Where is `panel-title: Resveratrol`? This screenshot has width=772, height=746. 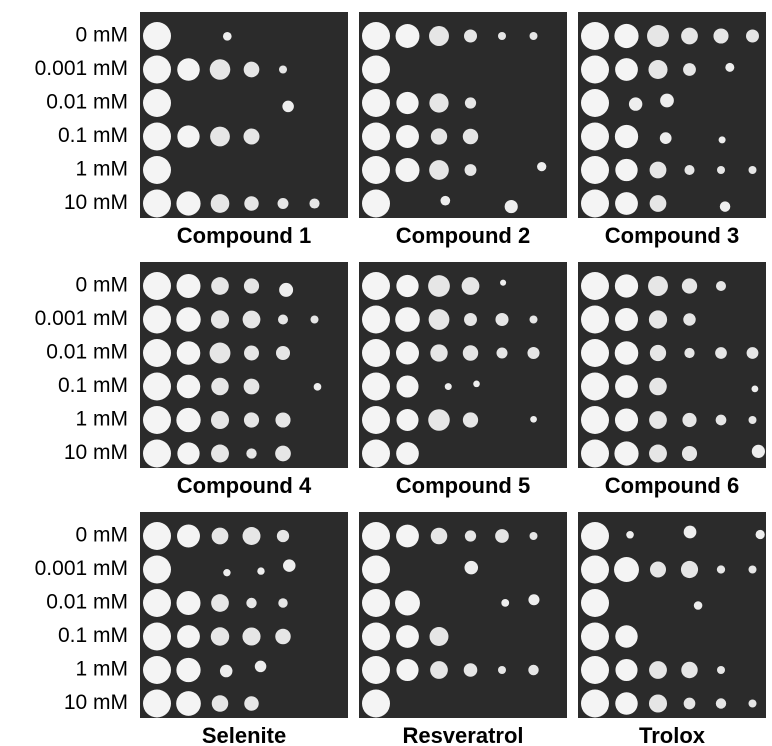 panel-title: Resveratrol is located at coordinates (462, 734).